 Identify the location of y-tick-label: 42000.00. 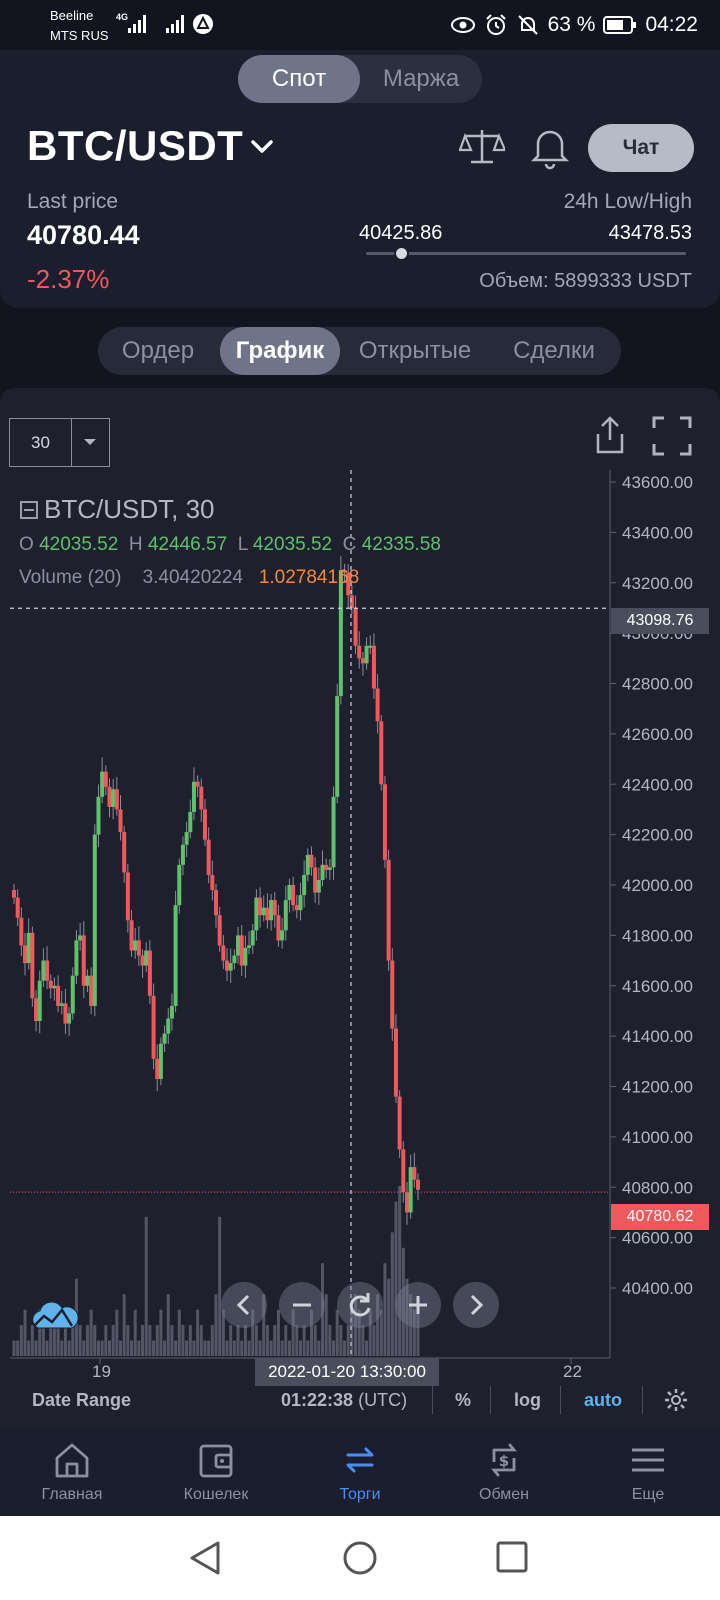
(657, 885).